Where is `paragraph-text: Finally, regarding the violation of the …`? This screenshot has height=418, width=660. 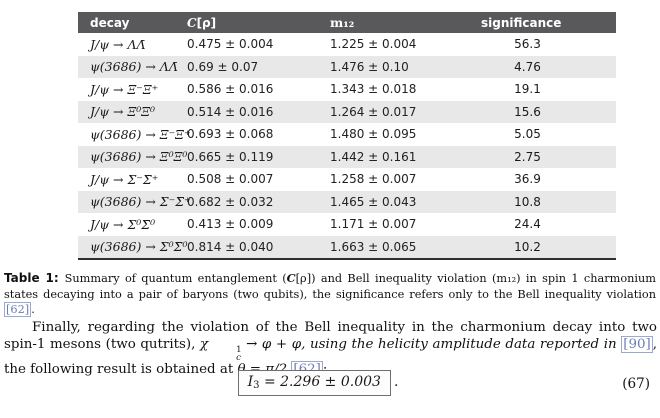
paragraph-text: Finally, regarding the violation of the … is located at coordinates (330, 336).